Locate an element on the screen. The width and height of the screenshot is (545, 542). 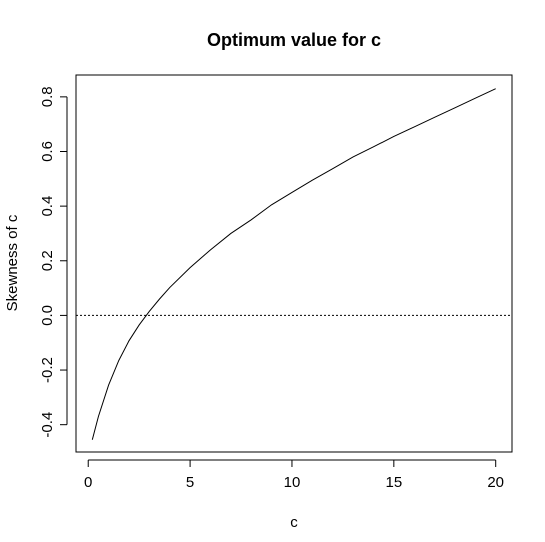
y-tick-label: 0.8 is located at coordinates (47, 96).